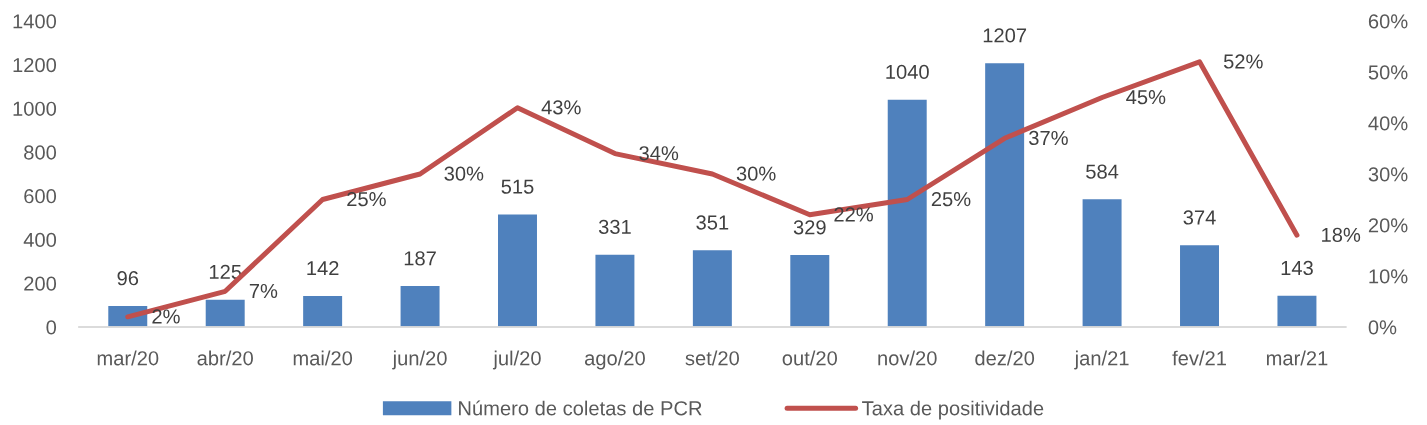  Describe the element at coordinates (166, 316) in the screenshot. I see `data-label: 2%` at that location.